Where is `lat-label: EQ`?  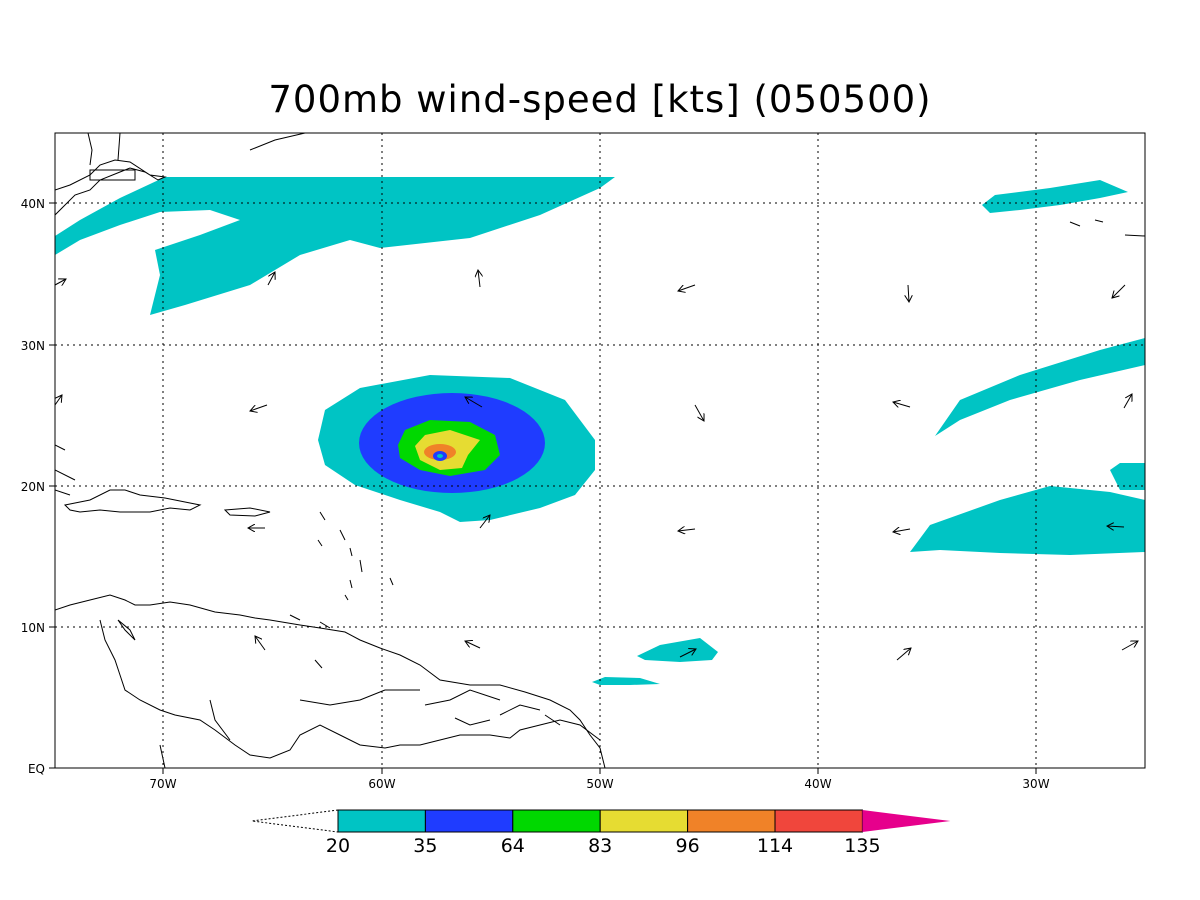
lat-label: EQ is located at coordinates (36, 769).